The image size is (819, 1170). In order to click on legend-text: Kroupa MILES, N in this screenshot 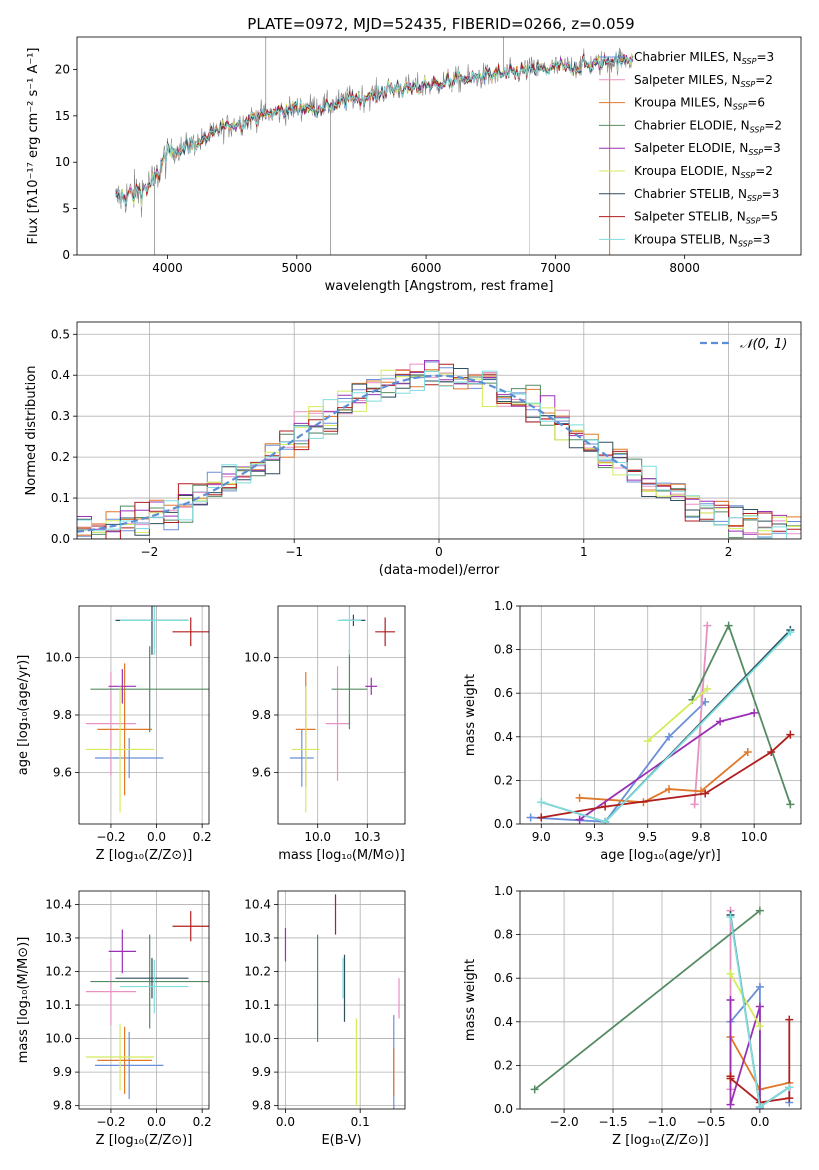, I will do `click(683, 103)`.